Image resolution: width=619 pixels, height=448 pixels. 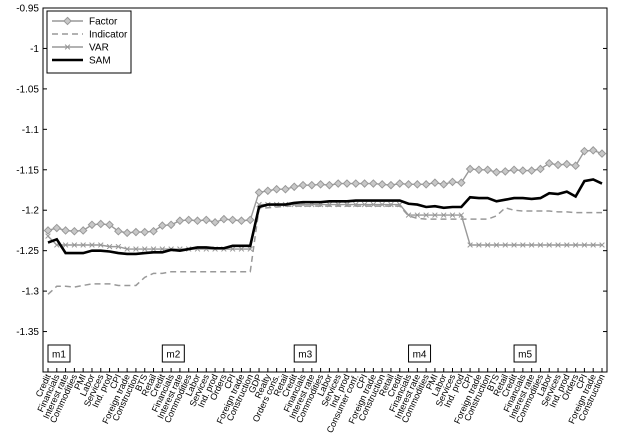 I want to click on block-label: m4, so click(x=420, y=353).